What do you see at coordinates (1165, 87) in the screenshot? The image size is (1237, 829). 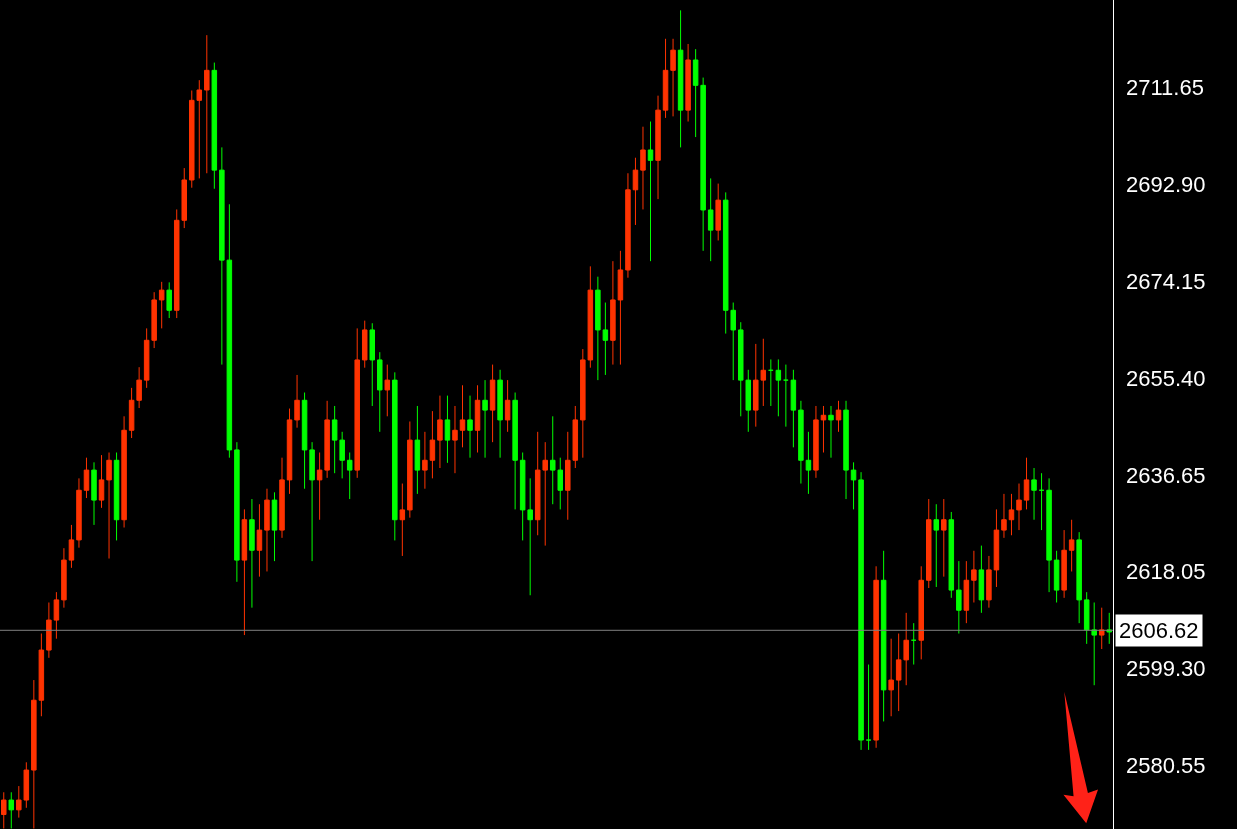 I see `y-tick-label: 2711.65` at bounding box center [1165, 87].